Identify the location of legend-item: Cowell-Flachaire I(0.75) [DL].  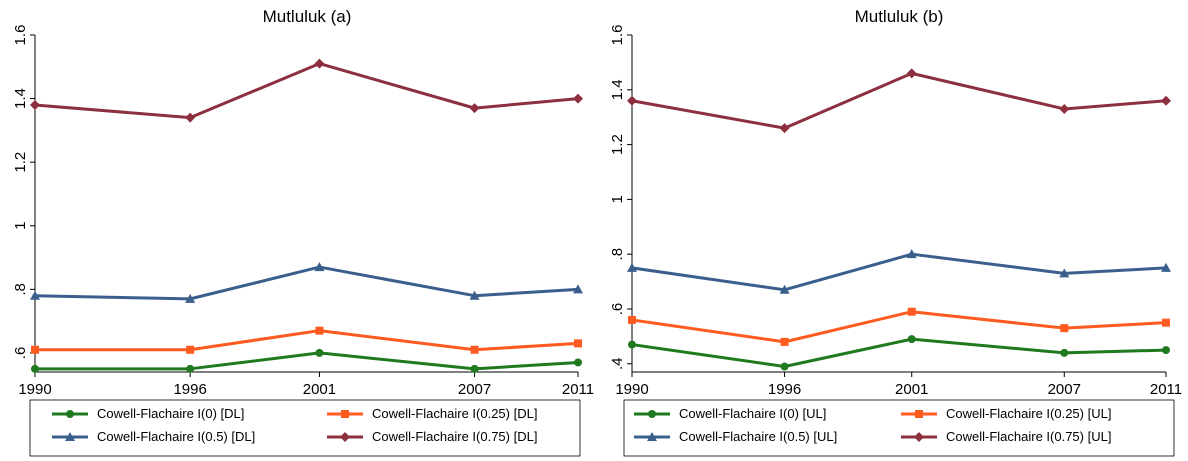
(432, 436).